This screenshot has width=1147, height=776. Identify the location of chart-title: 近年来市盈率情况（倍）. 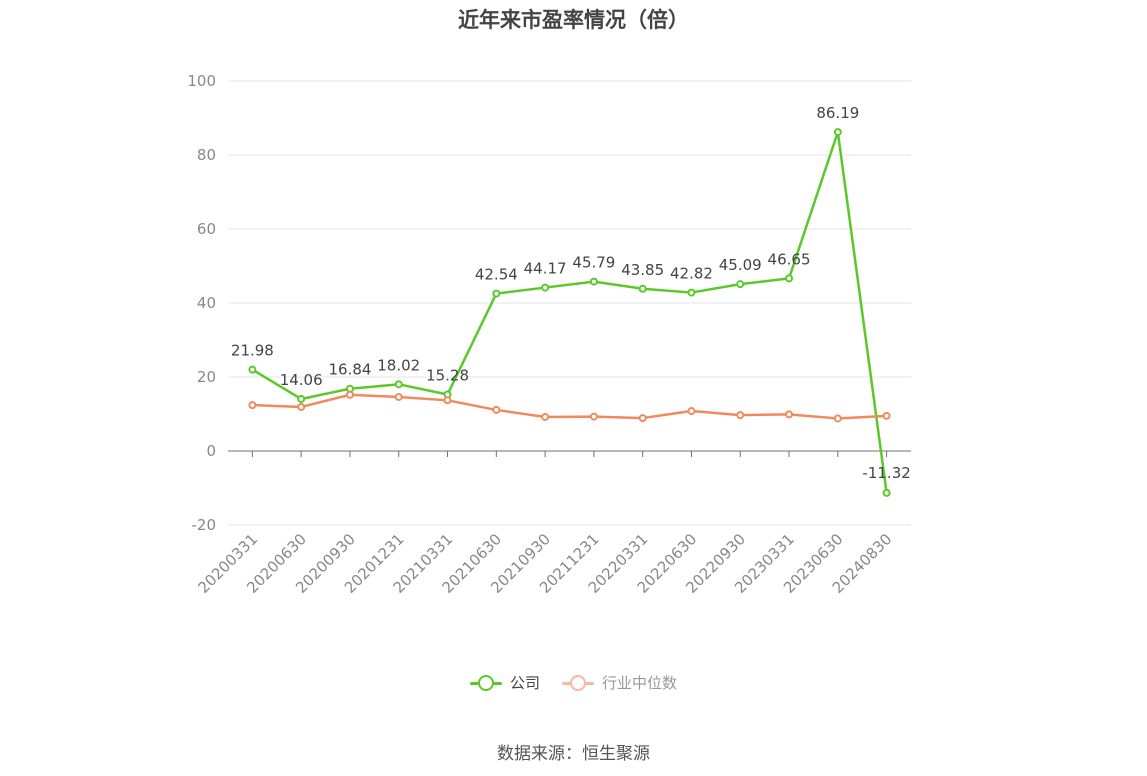
(573, 20).